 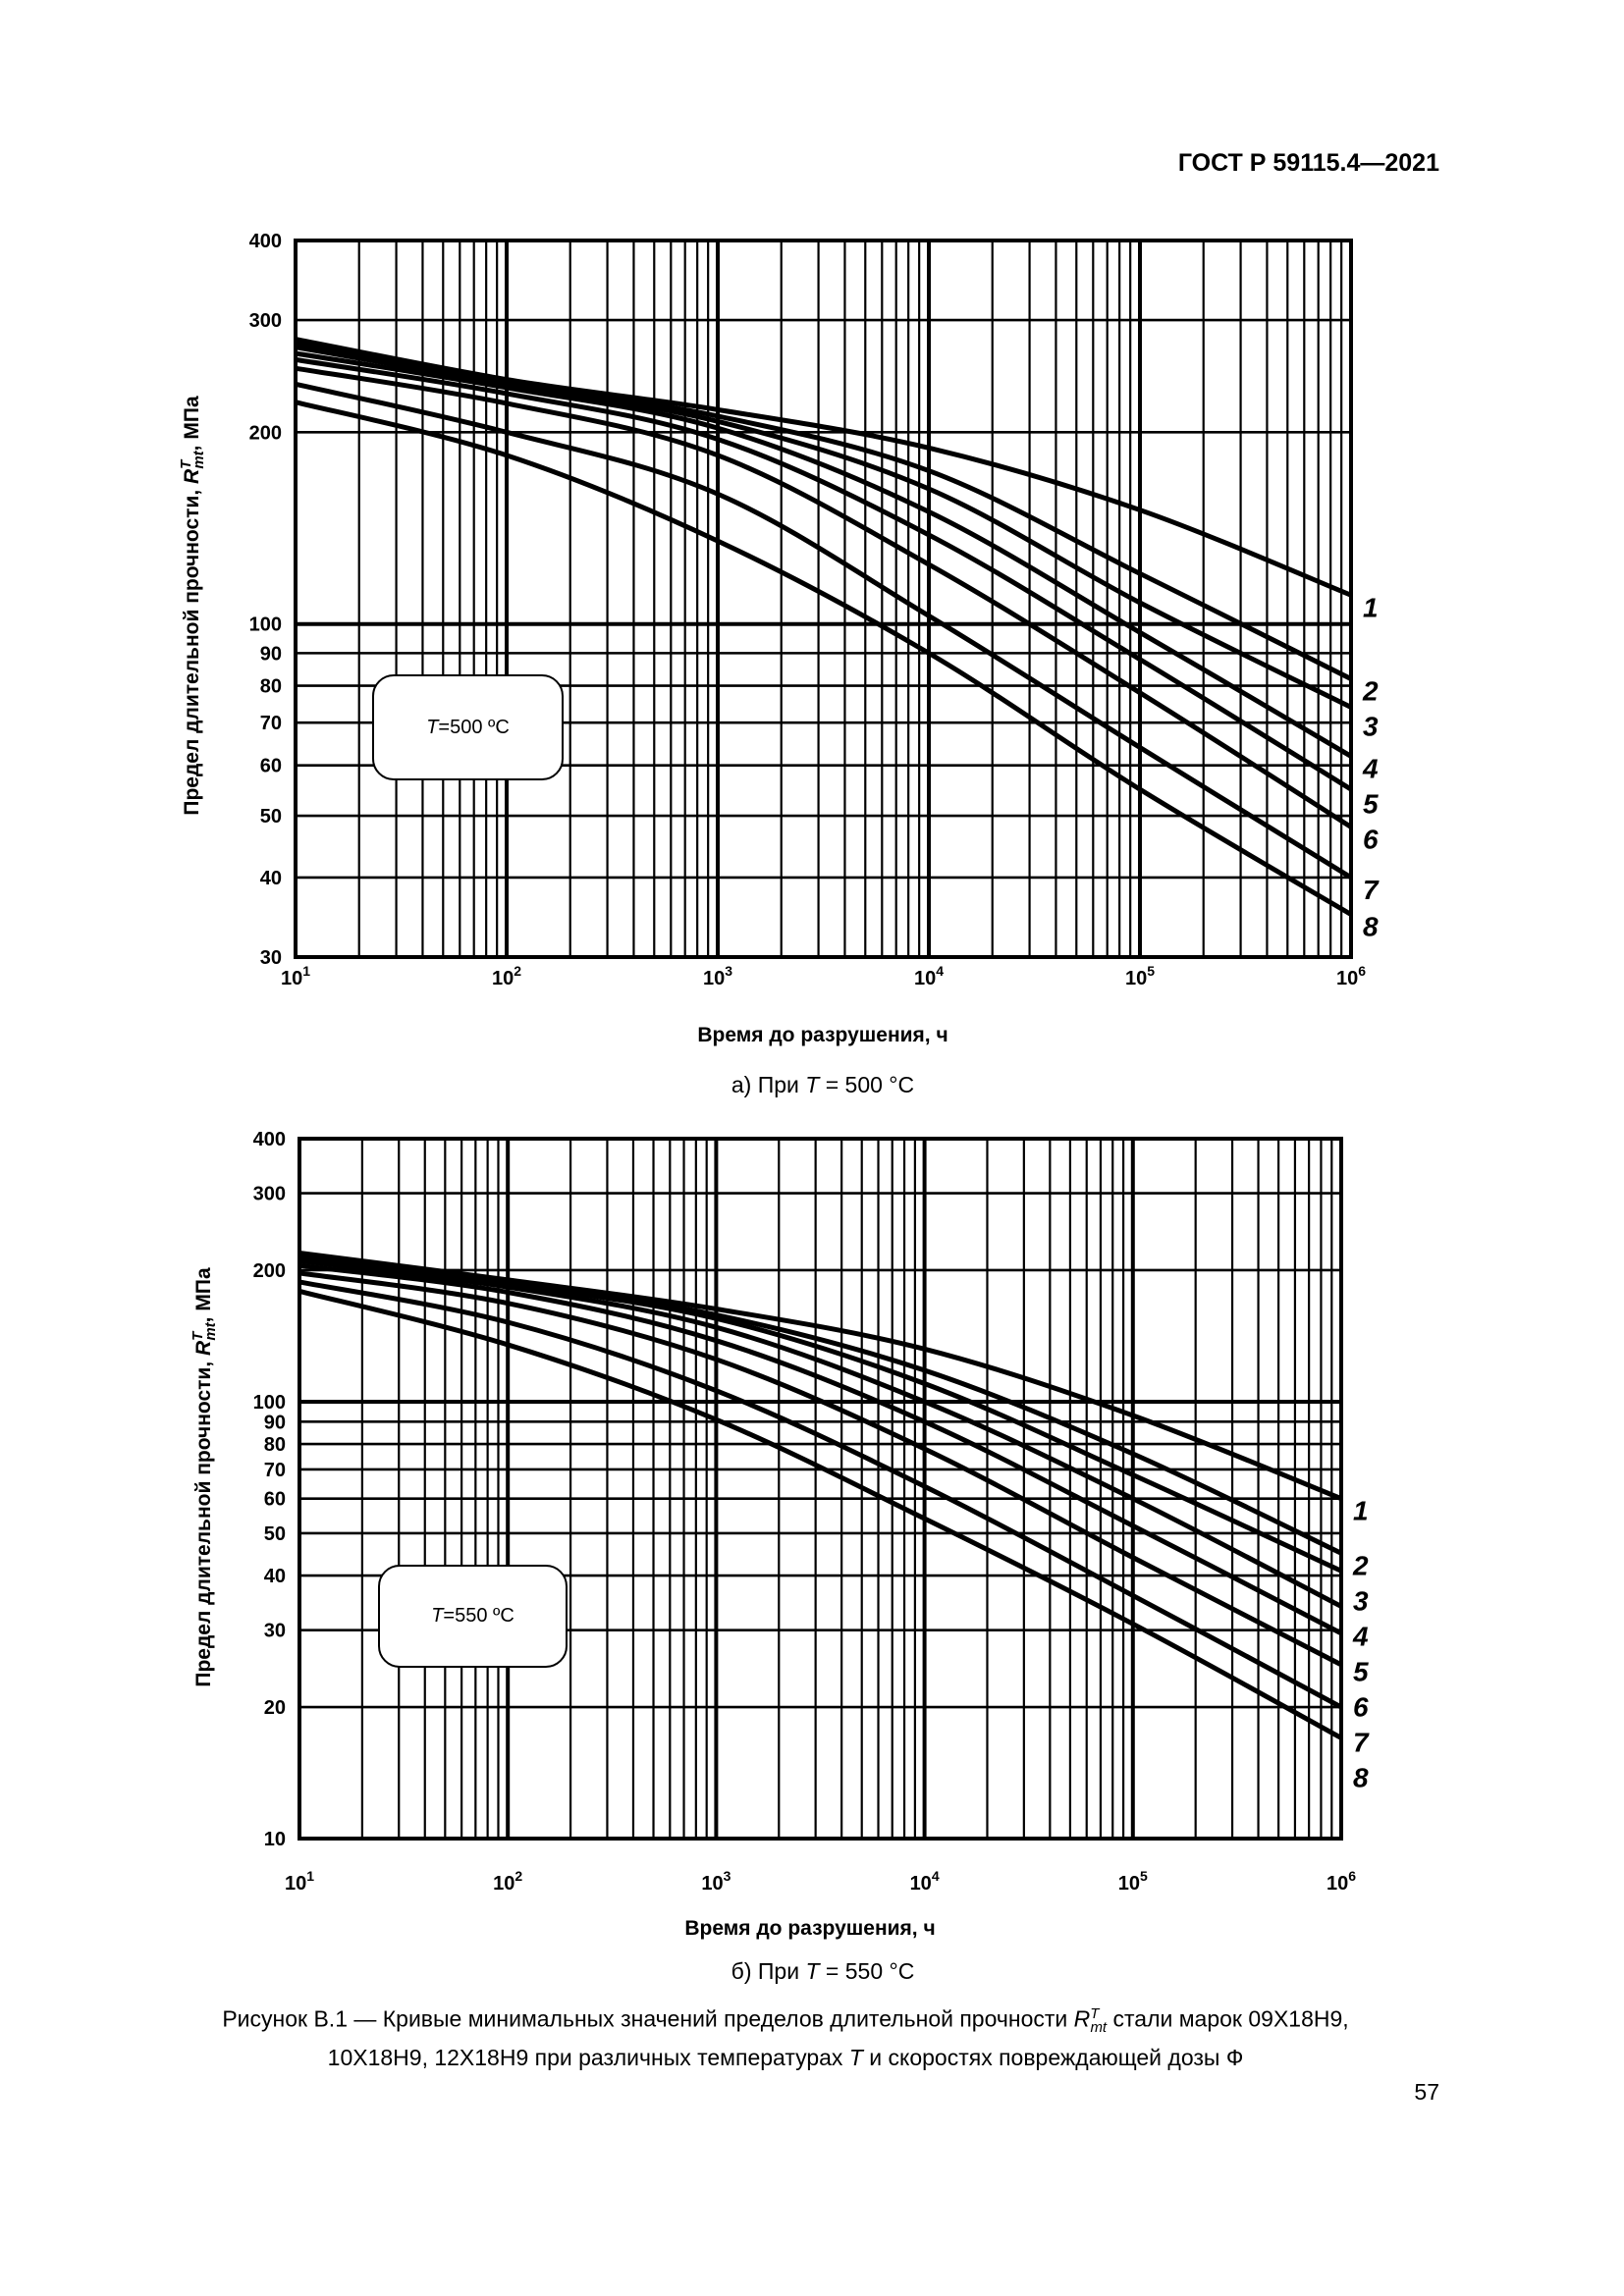 I want to click on temperature-annotation-b: T =550 ºC, so click(x=473, y=1616).